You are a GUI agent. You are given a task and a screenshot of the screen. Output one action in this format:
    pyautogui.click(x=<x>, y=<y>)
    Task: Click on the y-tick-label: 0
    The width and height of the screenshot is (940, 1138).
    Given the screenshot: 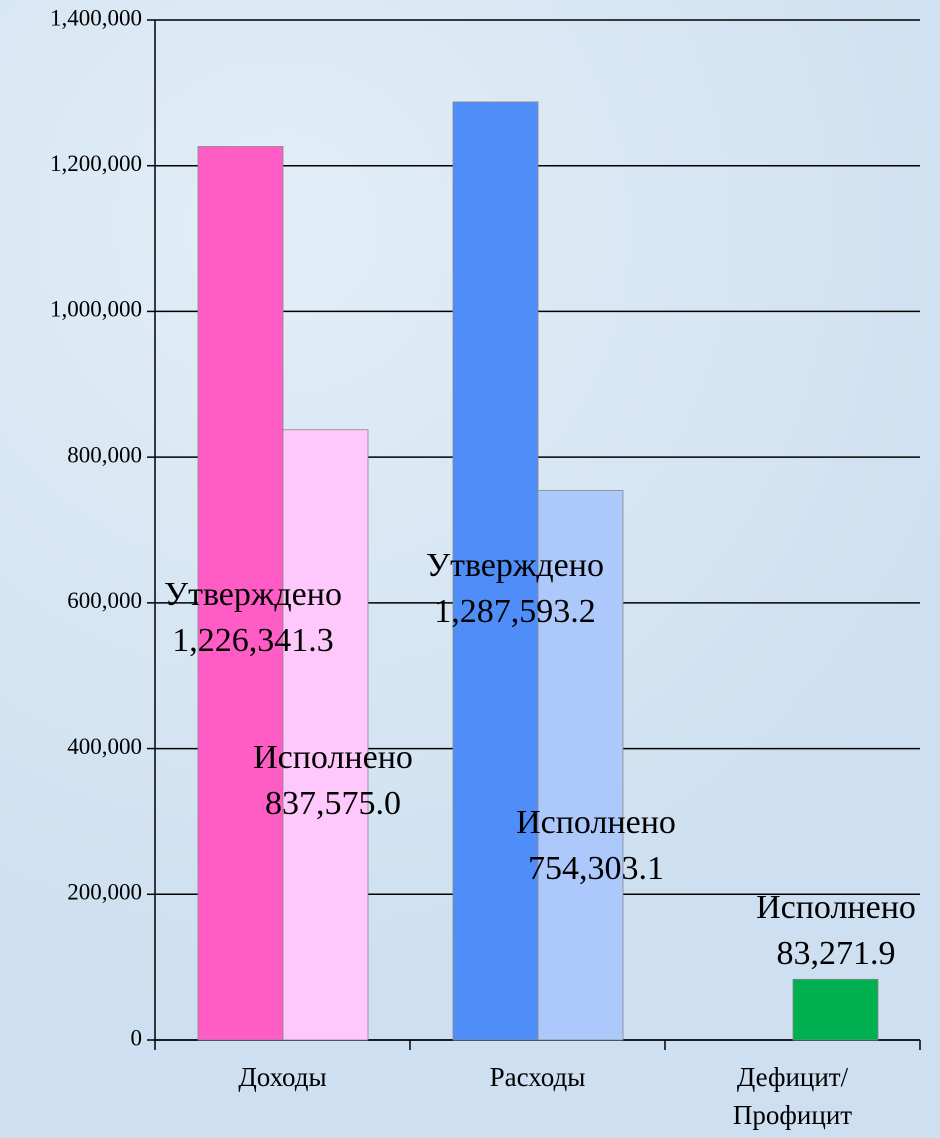 What is the action you would take?
    pyautogui.click(x=137, y=1037)
    